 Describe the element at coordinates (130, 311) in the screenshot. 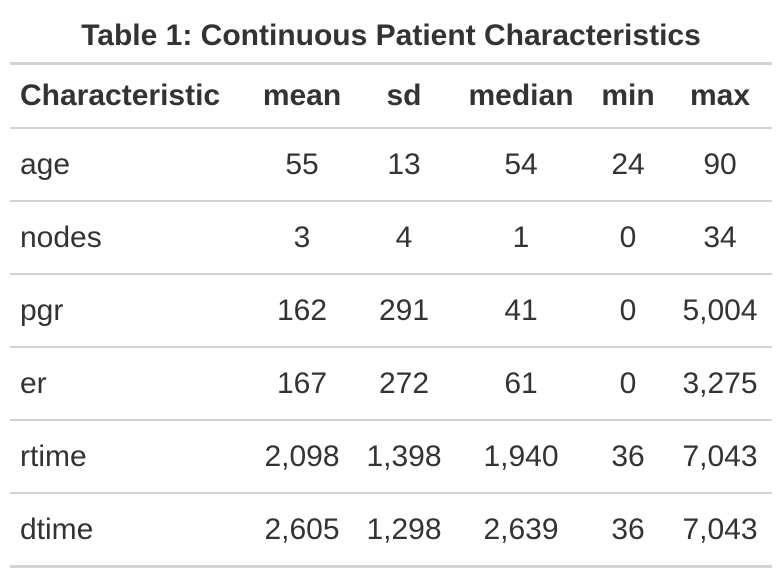

I see `row-label: pgr` at that location.